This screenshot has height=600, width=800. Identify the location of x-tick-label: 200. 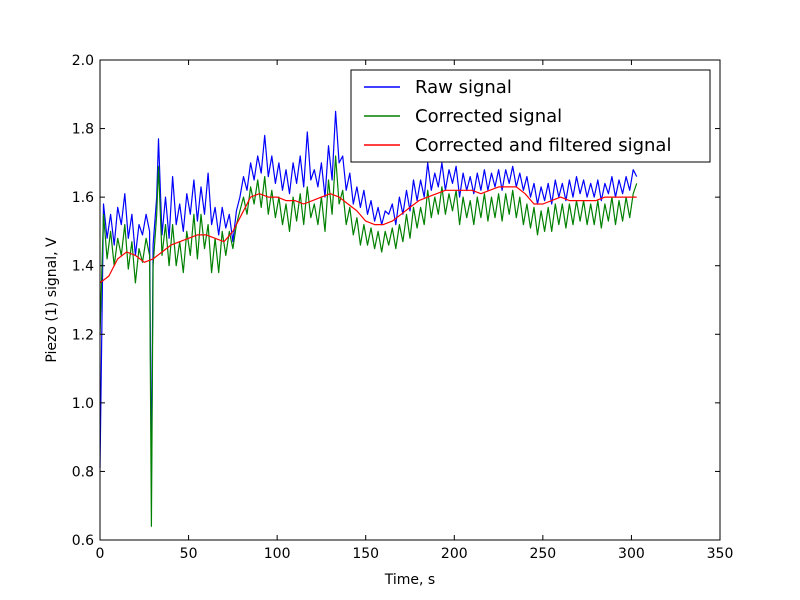
(454, 554).